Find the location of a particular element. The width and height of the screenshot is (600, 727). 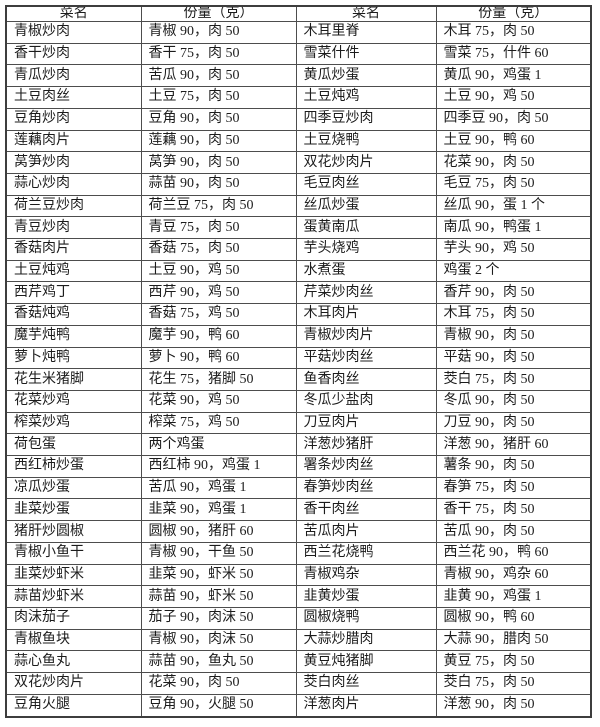

table-row: 西芹鸡丁 西芹 90，鸡 50 芹菜炒肉丝 香芹 90，肉 50 is located at coordinates (298, 293).